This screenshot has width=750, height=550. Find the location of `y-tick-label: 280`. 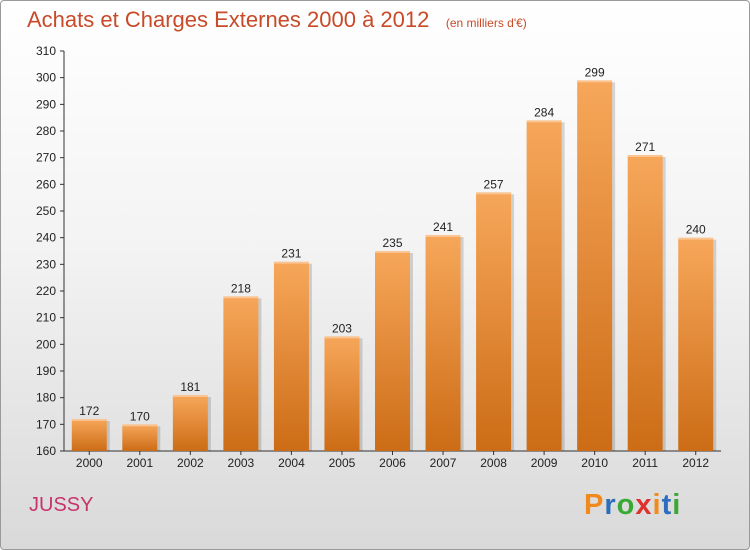

y-tick-label: 280 is located at coordinates (46, 131).